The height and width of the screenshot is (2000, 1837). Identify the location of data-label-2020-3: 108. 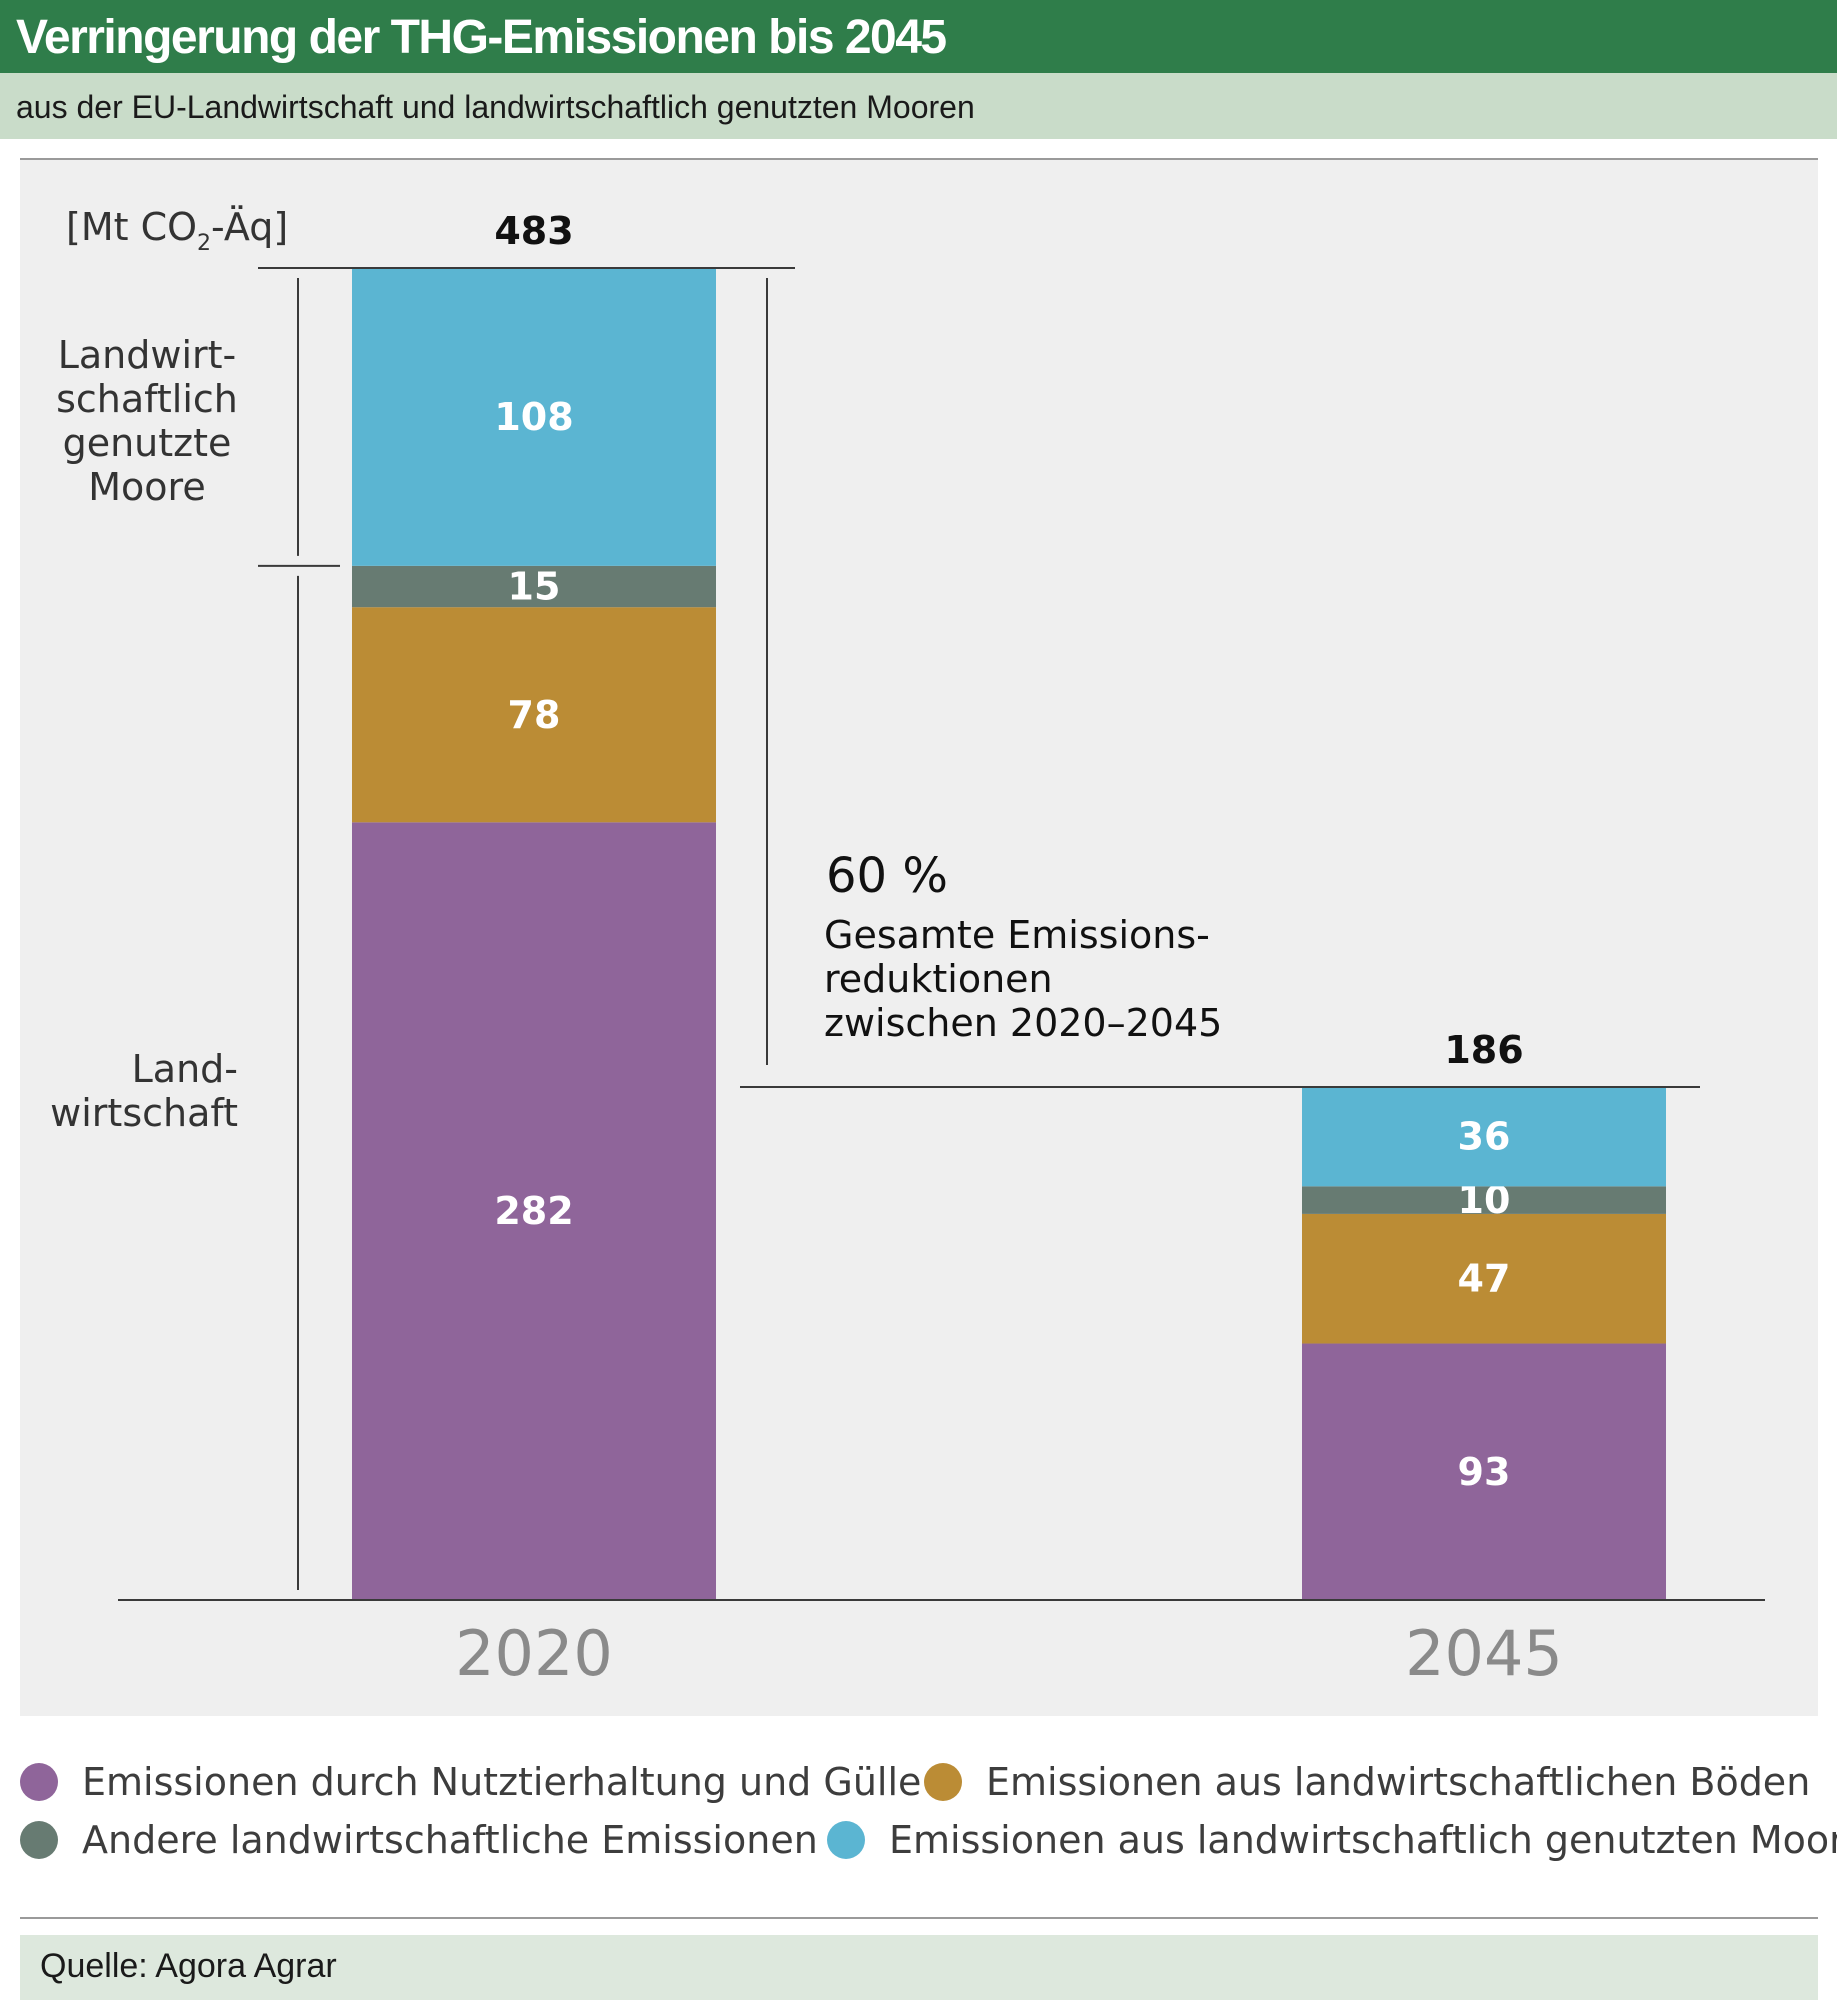
(533, 417).